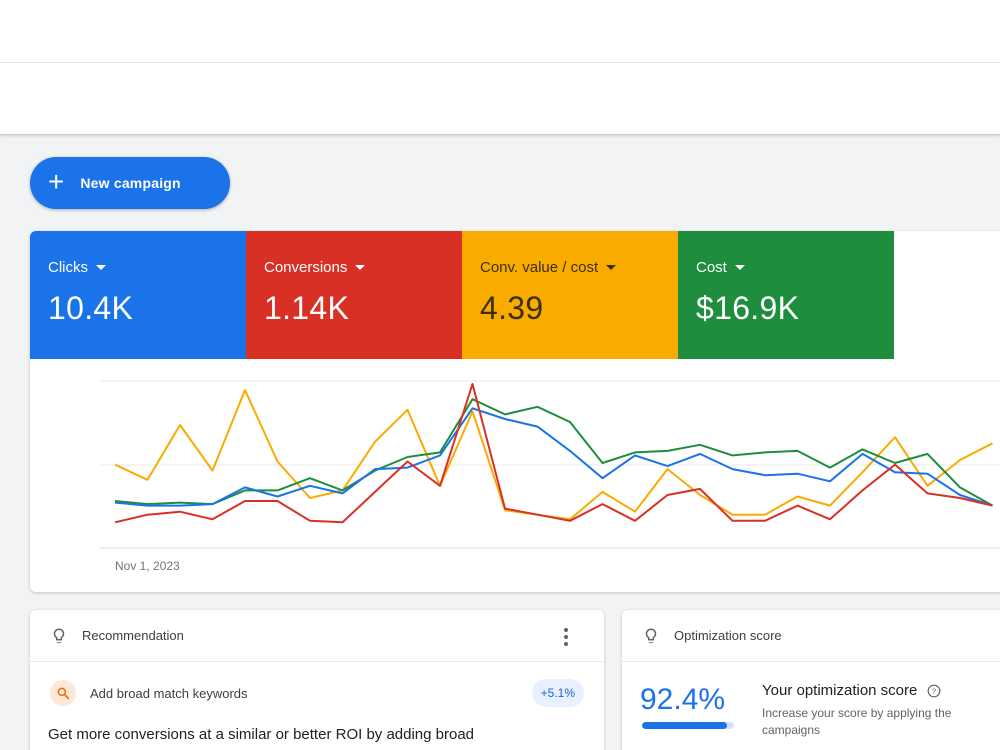 Image resolution: width=1000 pixels, height=750 pixels. I want to click on optimization-score-value: 92.4%, so click(683, 699).